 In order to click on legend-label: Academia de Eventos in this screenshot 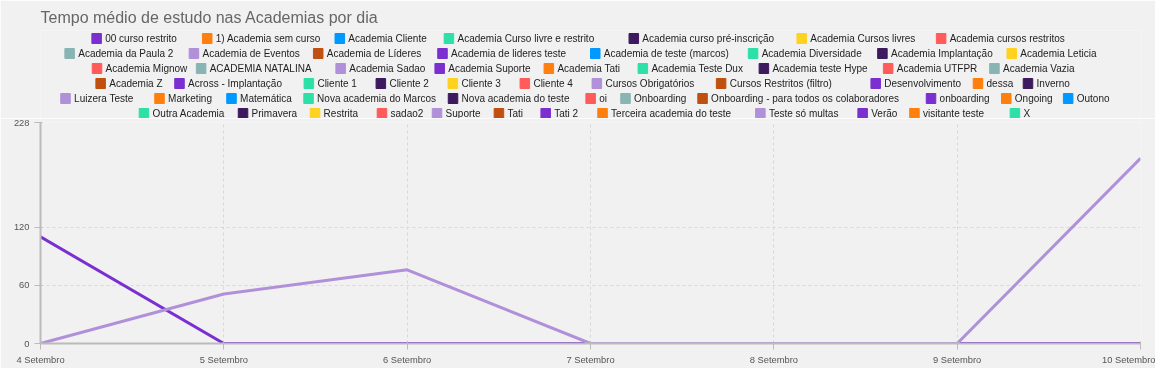, I will do `click(251, 53)`.